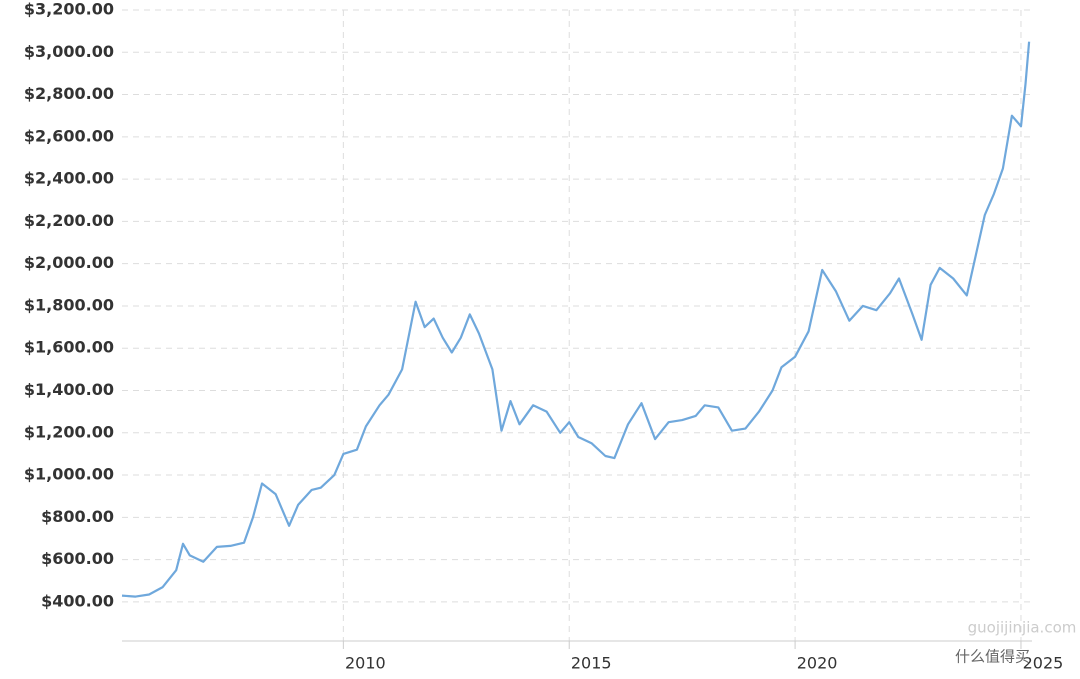 This screenshot has width=1080, height=679. What do you see at coordinates (69, 51) in the screenshot?
I see `y-tick-label: $3,000.00` at bounding box center [69, 51].